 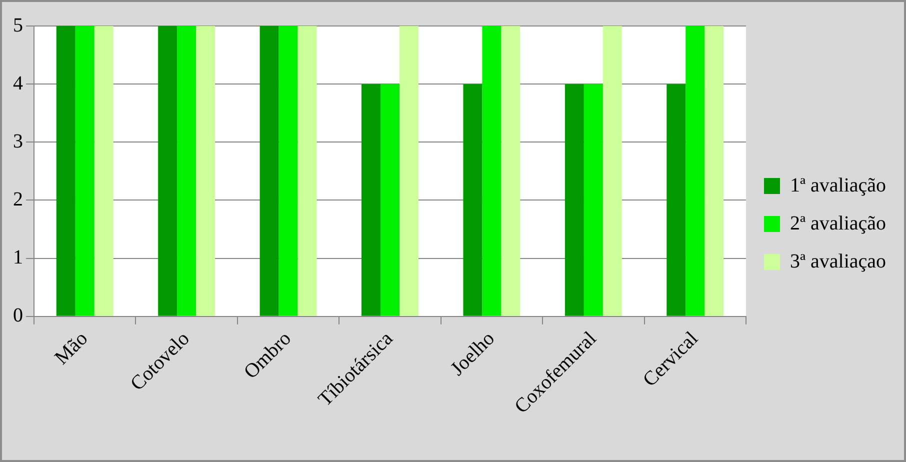 What do you see at coordinates (18, 199) in the screenshot?
I see `y-tick-label: 2` at bounding box center [18, 199].